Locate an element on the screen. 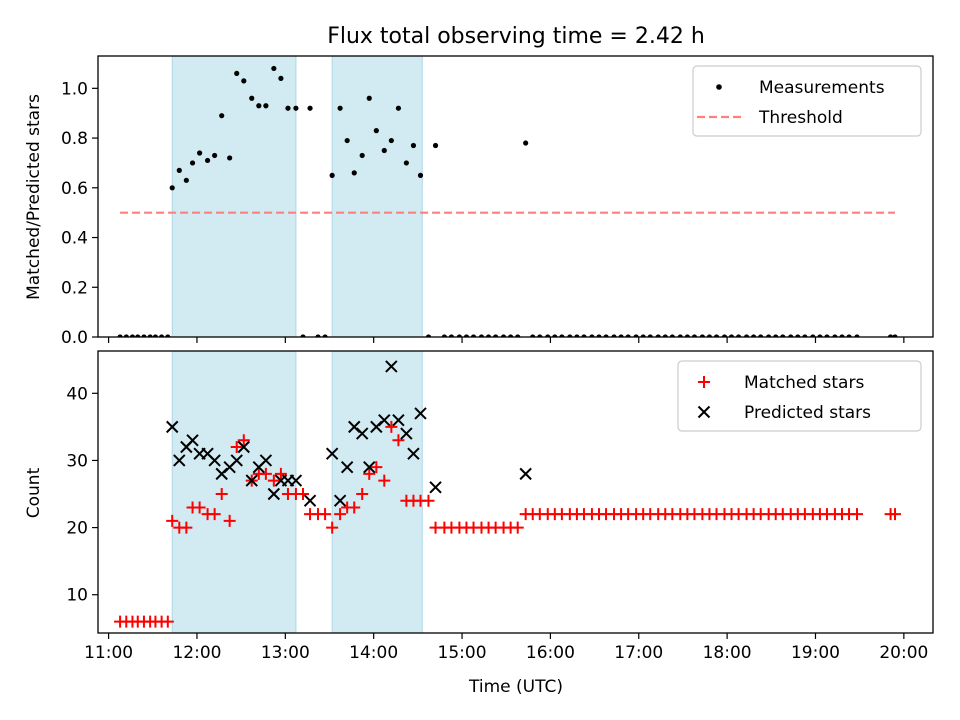 The image size is (960, 720). top-y-tick-label: 0.2 is located at coordinates (74, 288).